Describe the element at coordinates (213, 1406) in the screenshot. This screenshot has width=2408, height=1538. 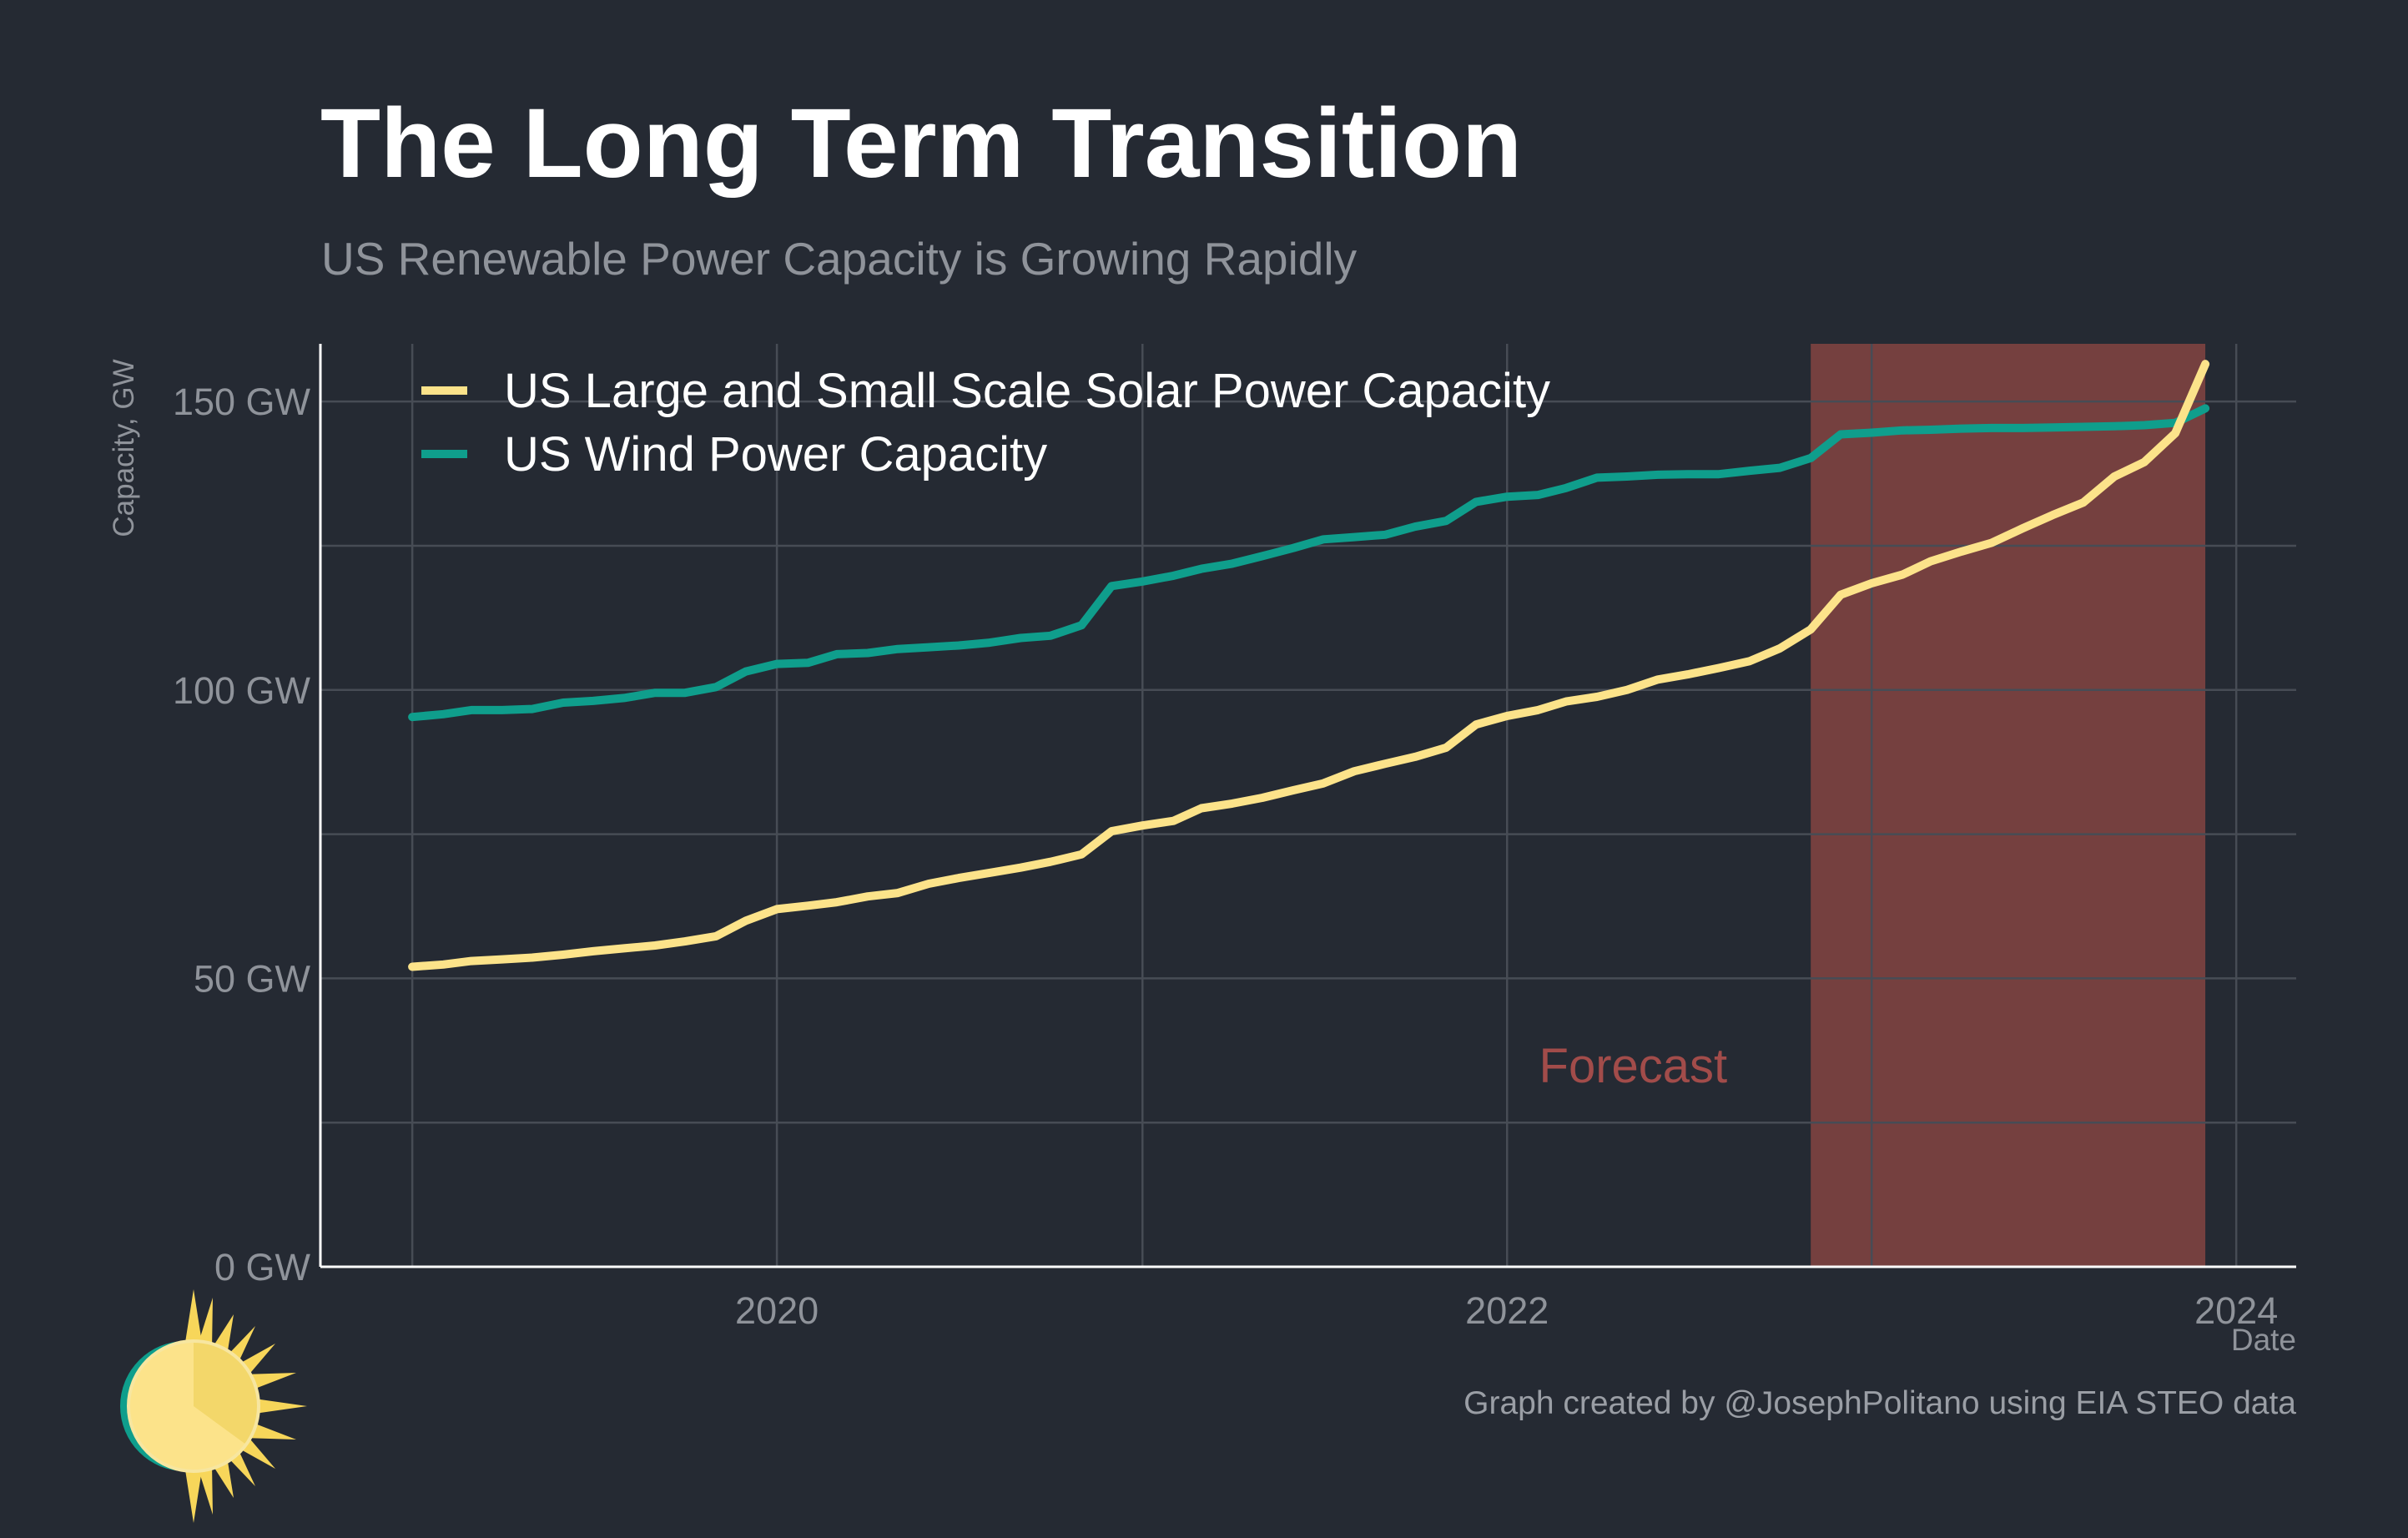
I see `sun-logo-icon` at that location.